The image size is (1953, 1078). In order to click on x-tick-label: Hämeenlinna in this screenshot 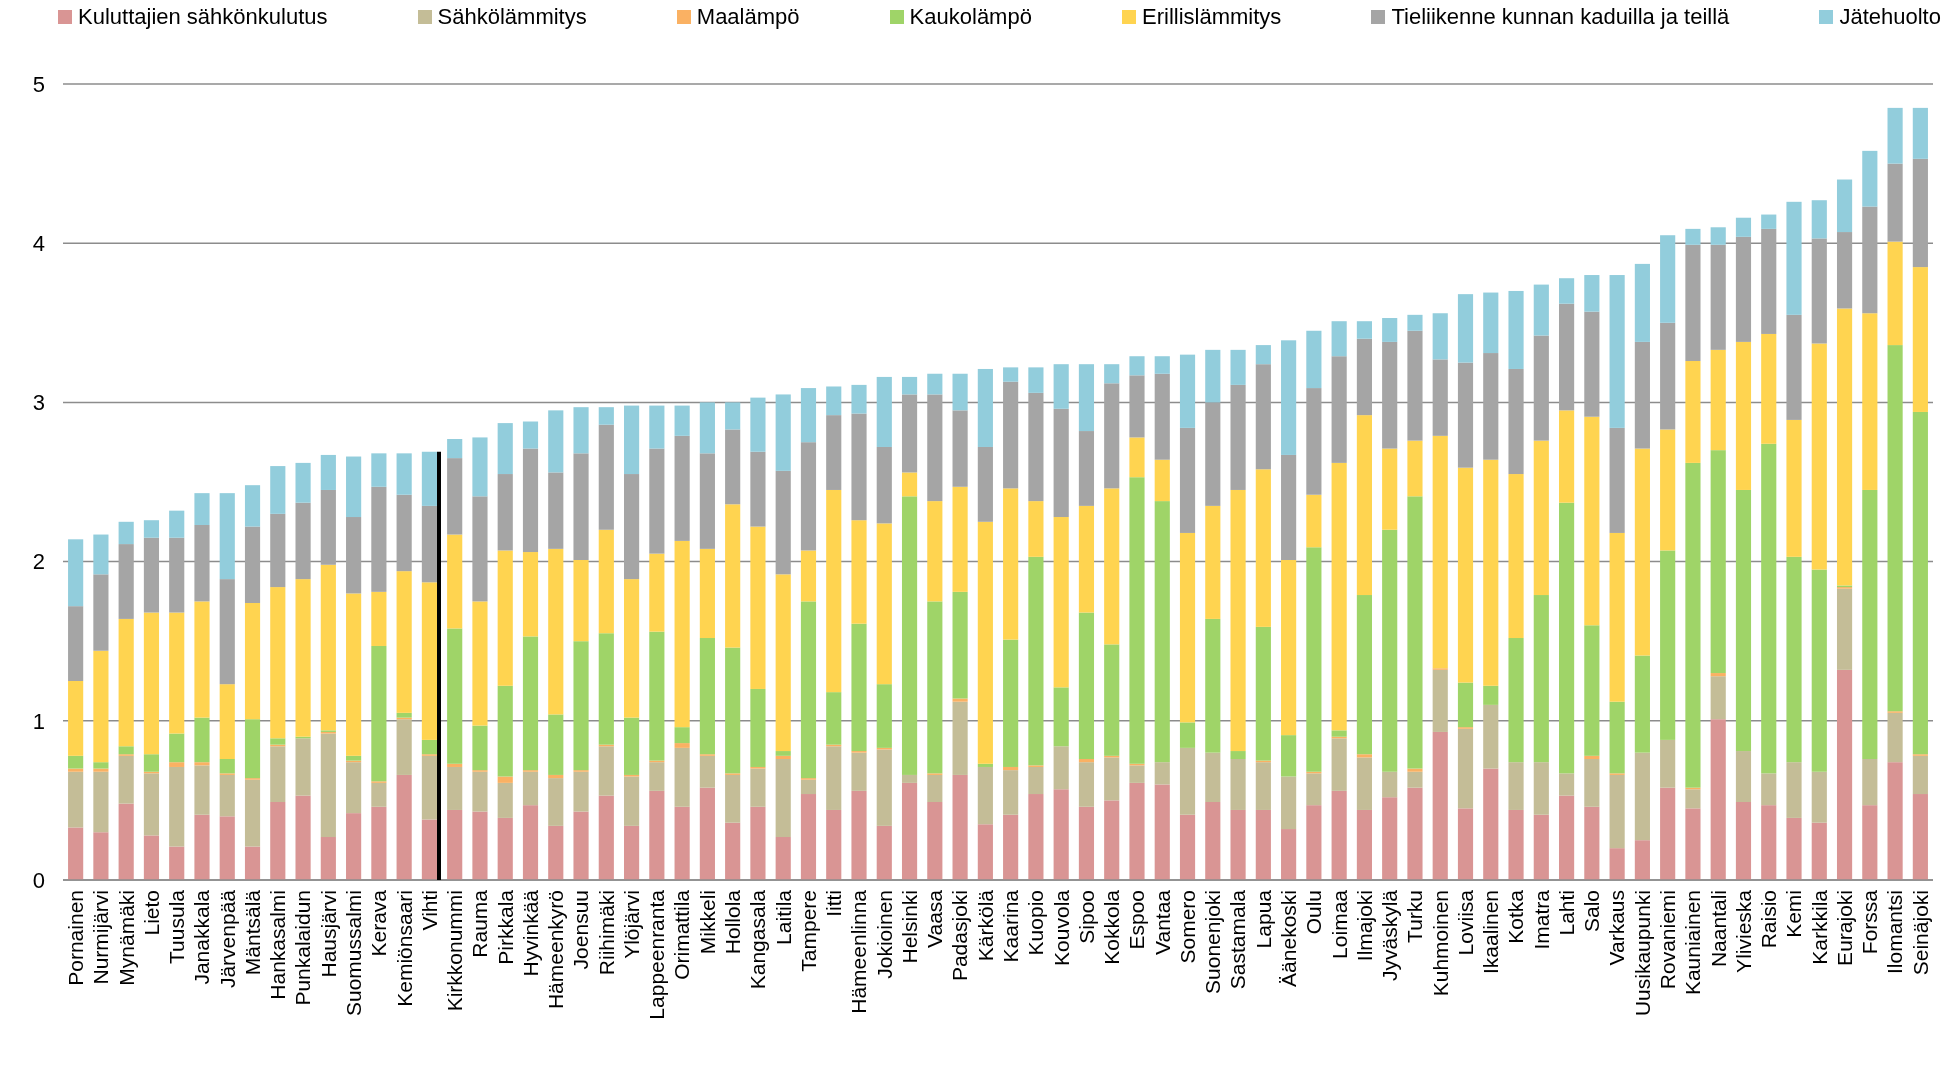, I will do `click(859, 951)`.